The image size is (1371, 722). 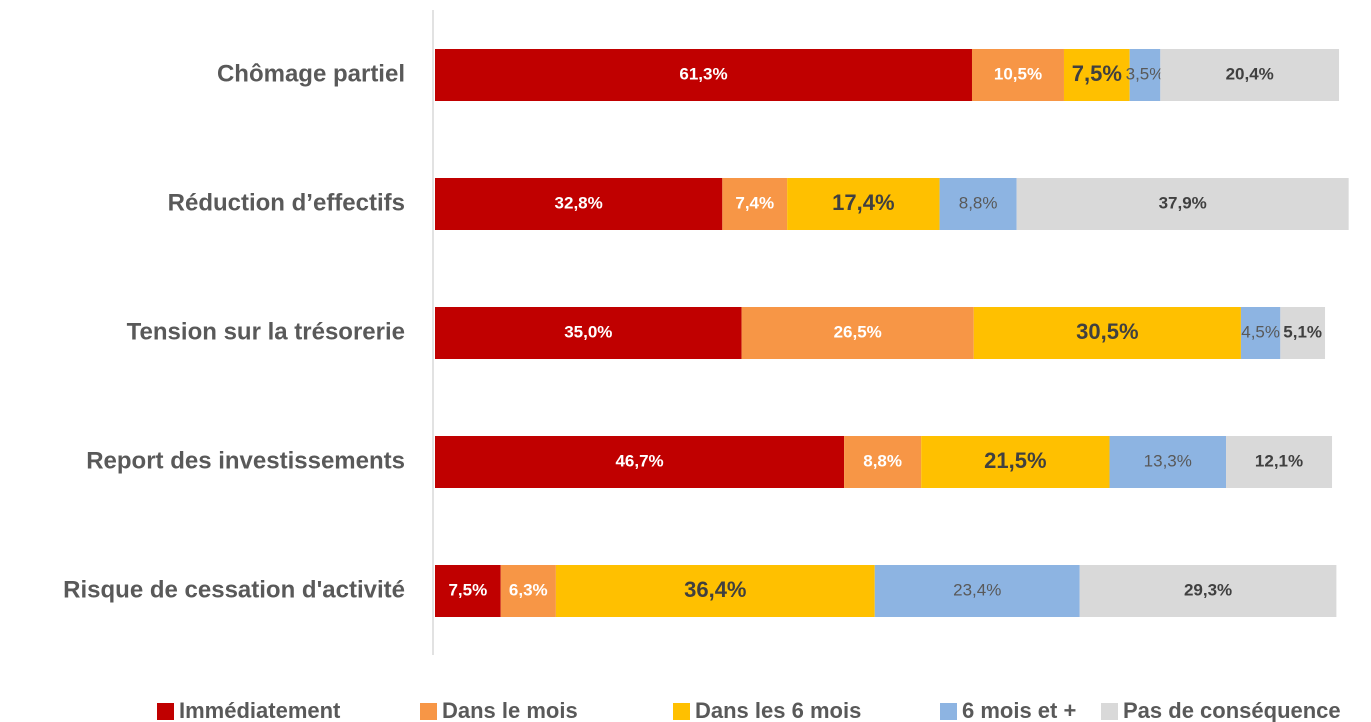 What do you see at coordinates (266, 331) in the screenshot?
I see `y-tick-label: Tension sur la trésorerie` at bounding box center [266, 331].